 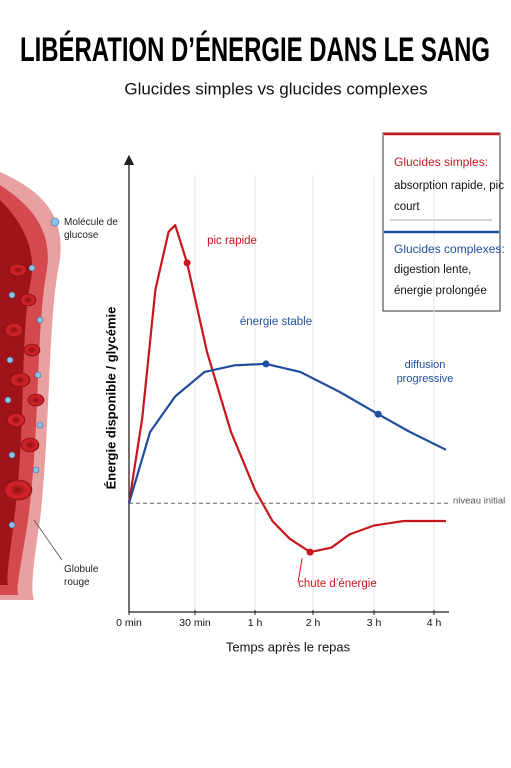 I want to click on annotation: pic rapide, so click(x=232, y=241).